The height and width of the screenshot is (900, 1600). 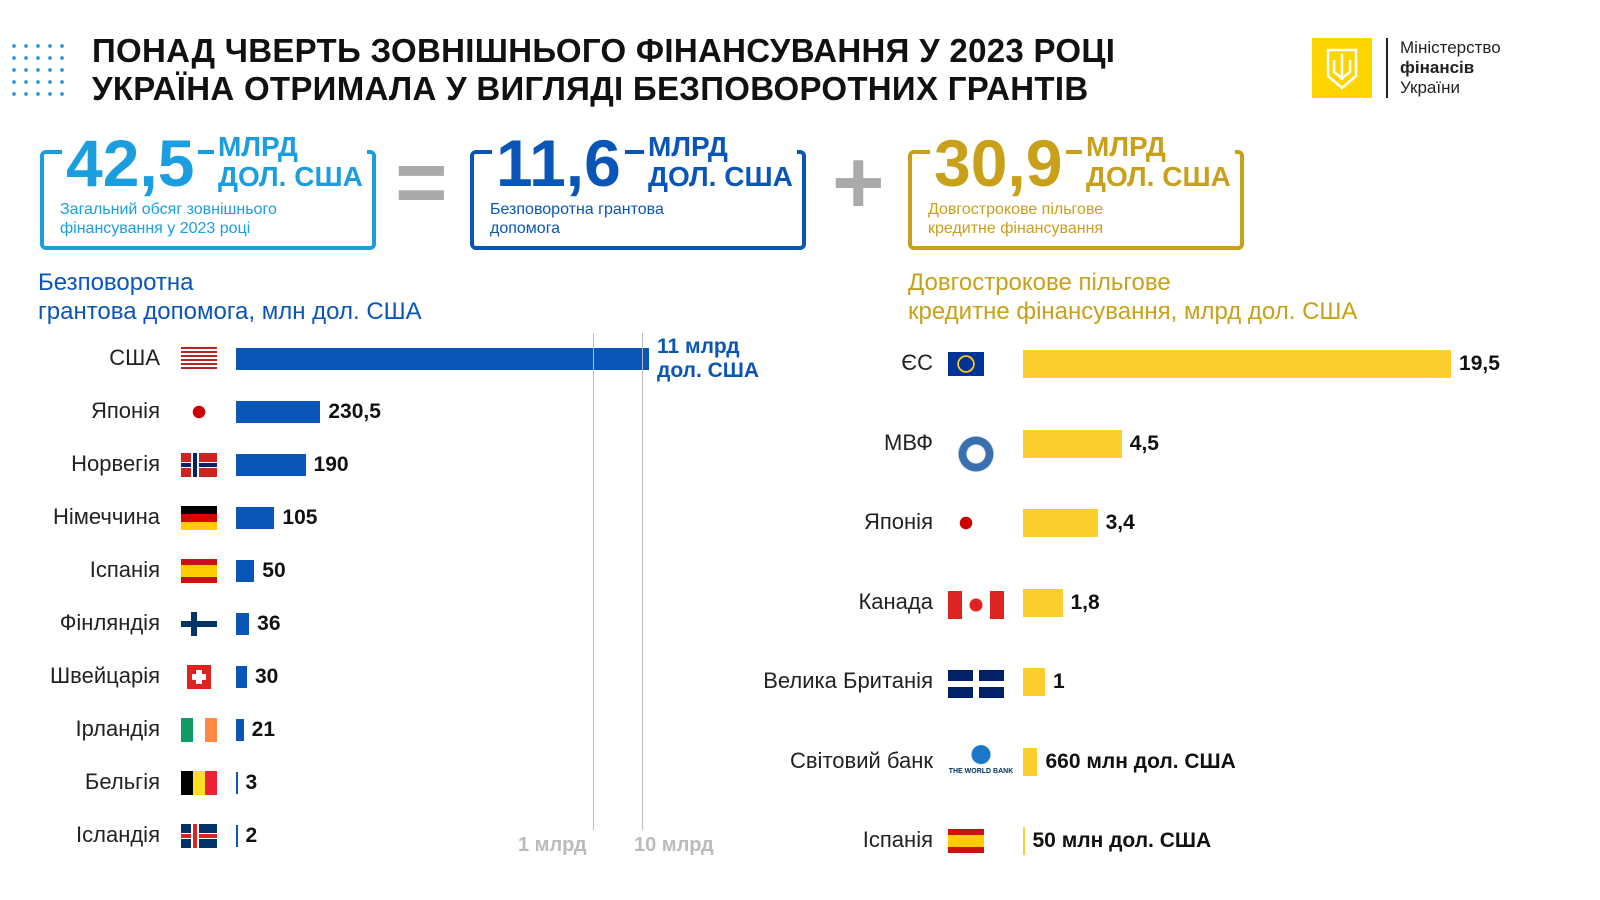 What do you see at coordinates (274, 570) in the screenshot?
I see `data-label: 50` at bounding box center [274, 570].